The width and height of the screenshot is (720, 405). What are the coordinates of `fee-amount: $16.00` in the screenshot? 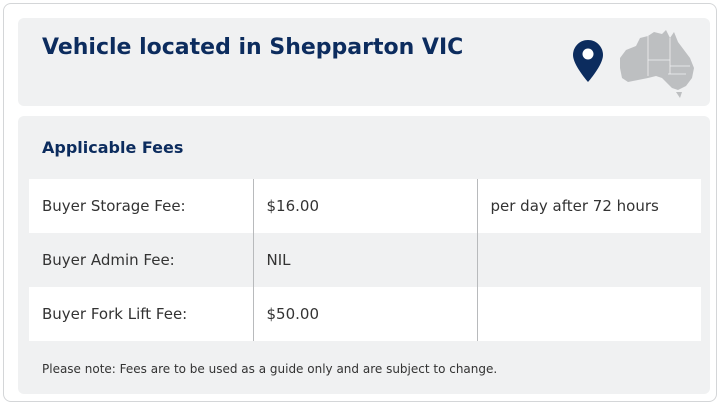 It's located at (364, 206).